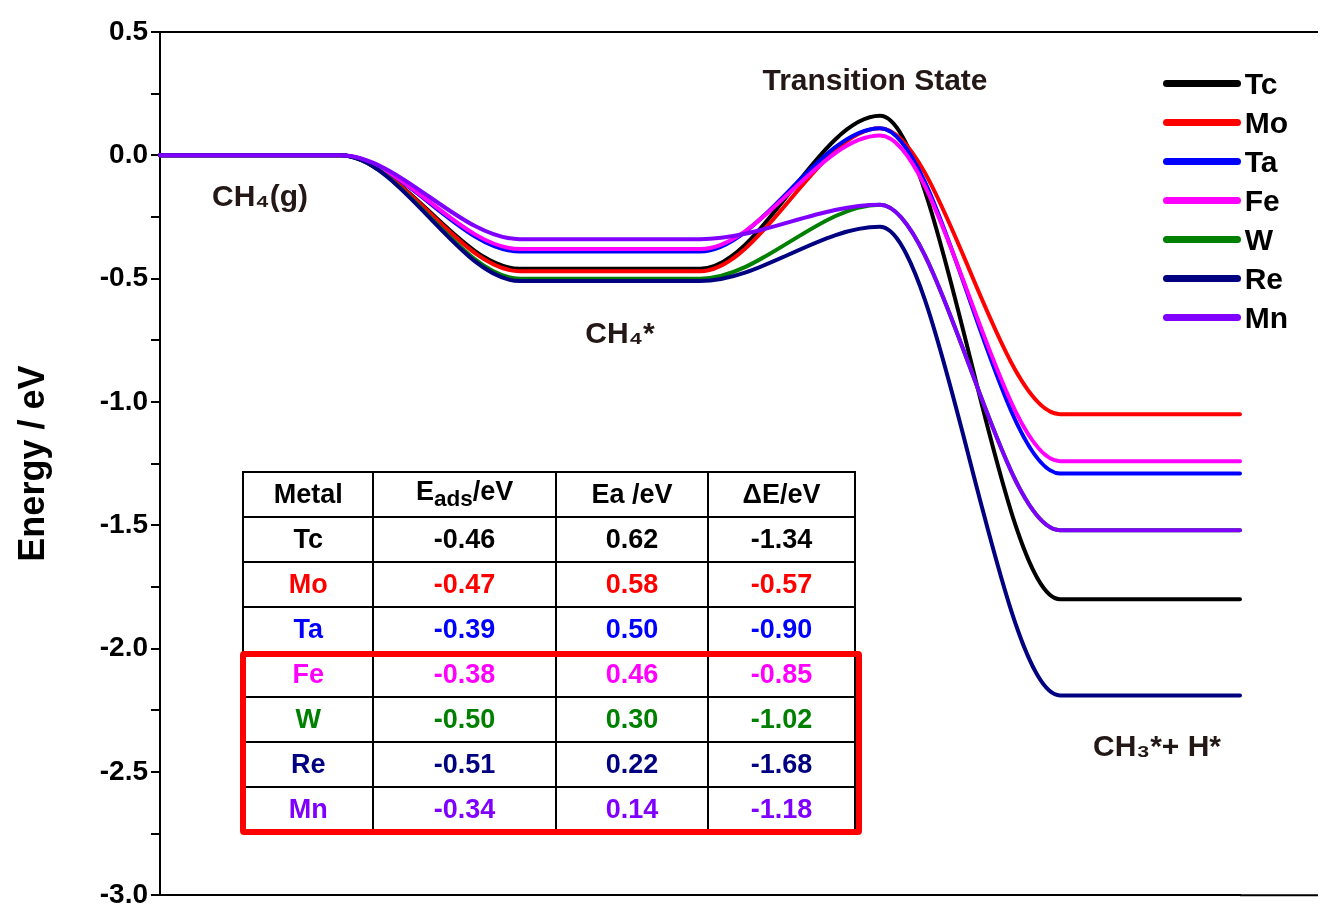 This screenshot has width=1326, height=923. What do you see at coordinates (1262, 200) in the screenshot?
I see `legend-label: Fe` at bounding box center [1262, 200].